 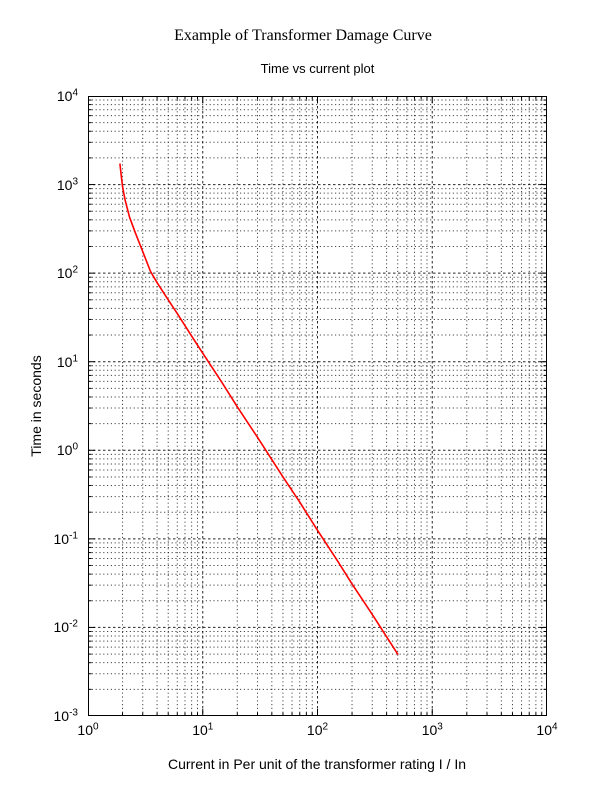 What do you see at coordinates (303, 35) in the screenshot?
I see `figure-title: Example of Transformer Damage Curve` at bounding box center [303, 35].